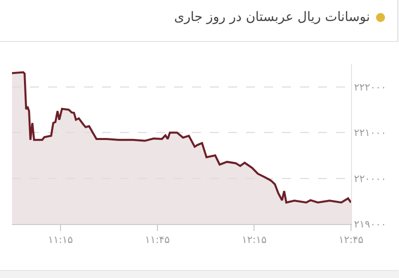 The height and width of the screenshot is (278, 399). I want to click on y-tick-label: ۲۲۰۰۰۰, so click(370, 179).